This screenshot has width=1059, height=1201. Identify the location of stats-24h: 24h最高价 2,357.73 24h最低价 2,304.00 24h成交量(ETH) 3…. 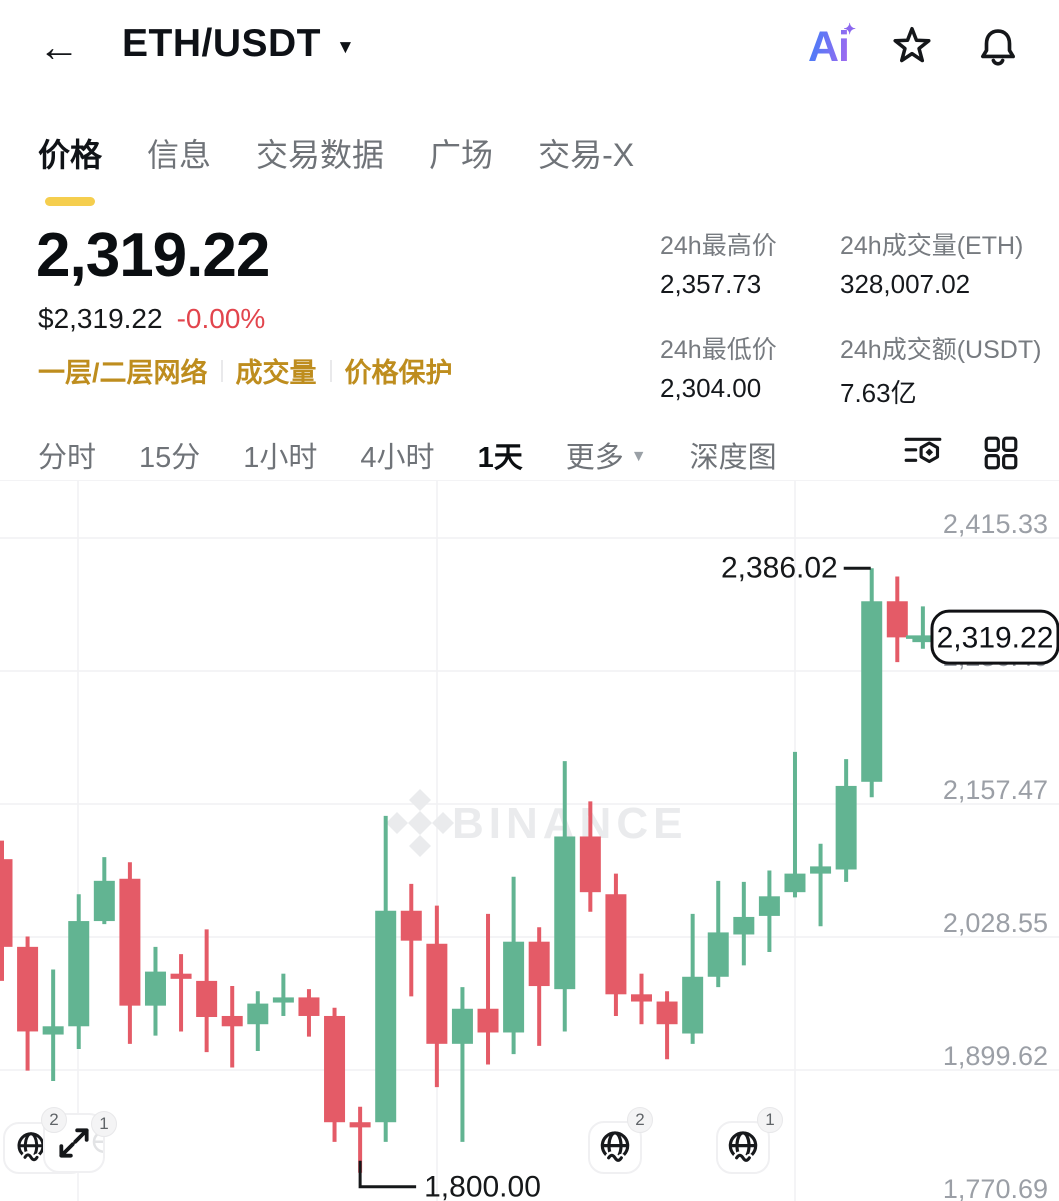
(850, 318).